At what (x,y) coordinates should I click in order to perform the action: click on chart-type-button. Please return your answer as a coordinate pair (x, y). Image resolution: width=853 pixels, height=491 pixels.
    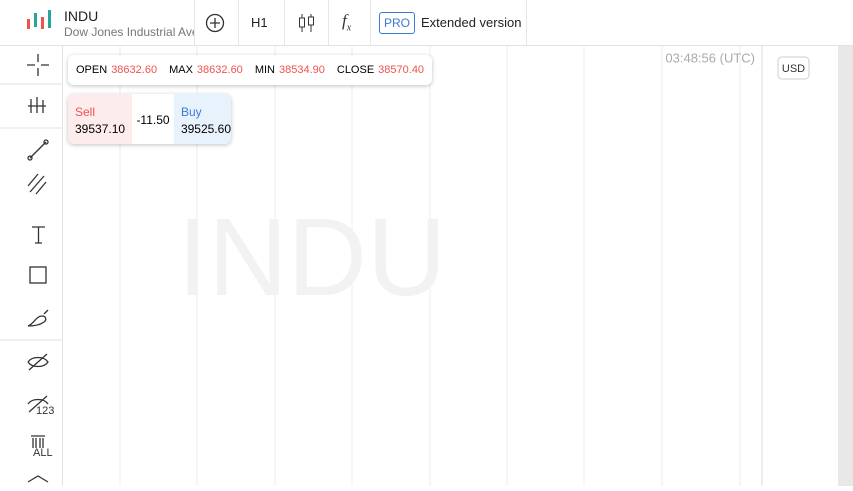
    Looking at the image, I should click on (307, 23).